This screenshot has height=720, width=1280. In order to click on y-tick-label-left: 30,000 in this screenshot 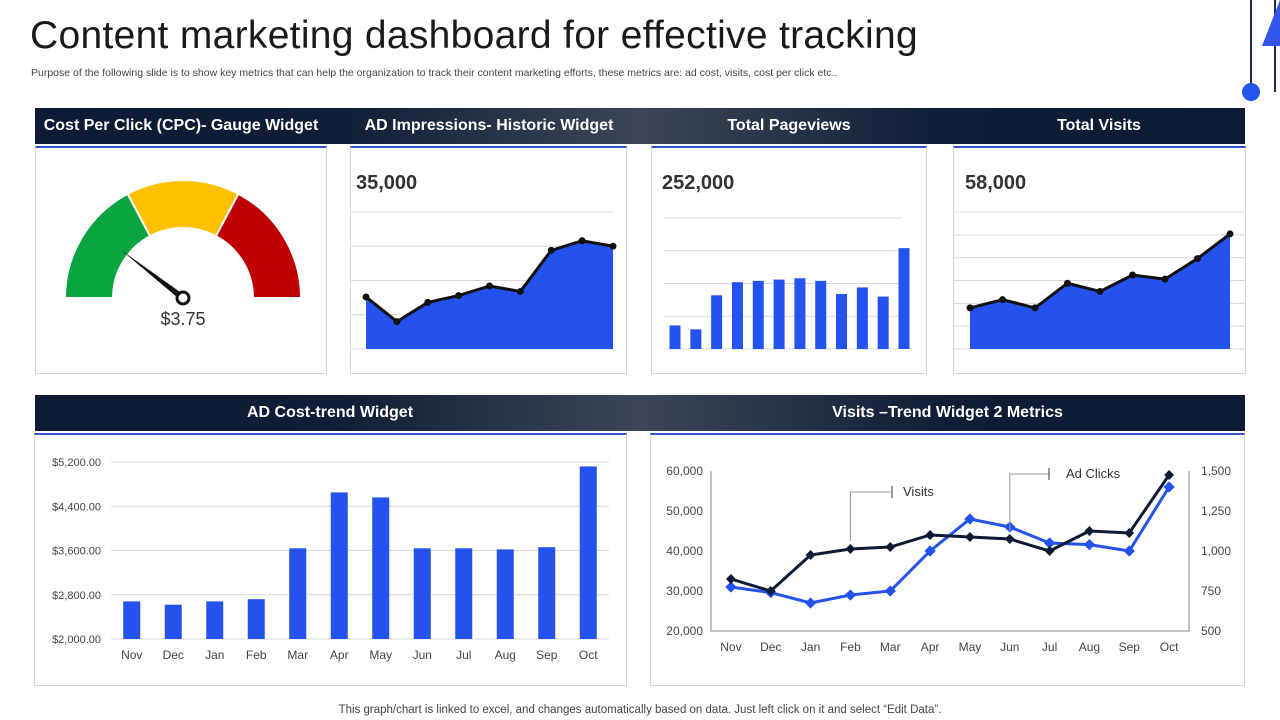, I will do `click(684, 591)`.